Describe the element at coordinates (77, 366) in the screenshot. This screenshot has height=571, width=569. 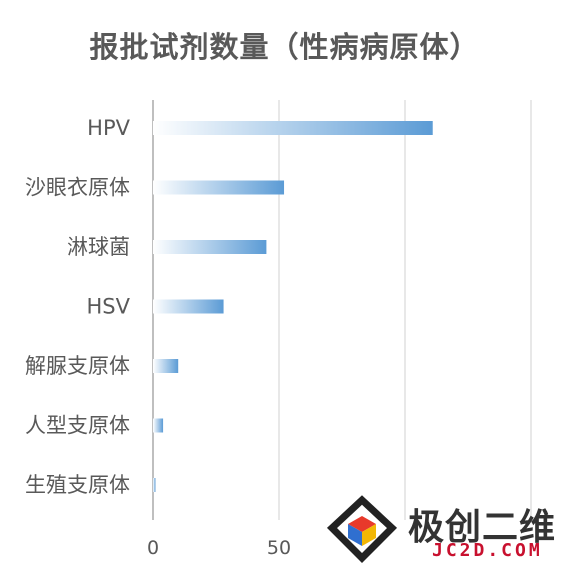
I see `category-label: 解脲支原体` at that location.